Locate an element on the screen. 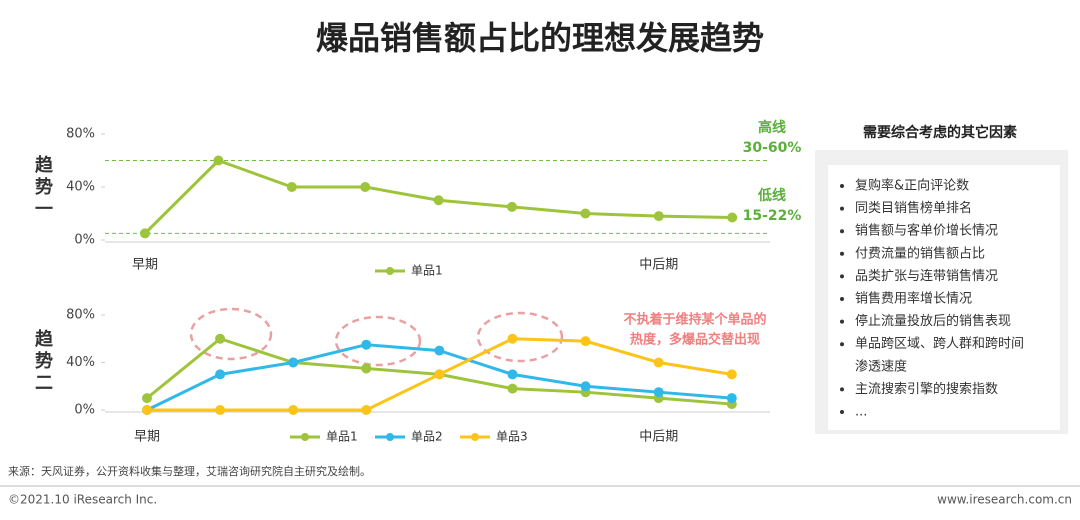 This screenshot has width=1080, height=520. legend-label: 单品3 is located at coordinates (512, 437).